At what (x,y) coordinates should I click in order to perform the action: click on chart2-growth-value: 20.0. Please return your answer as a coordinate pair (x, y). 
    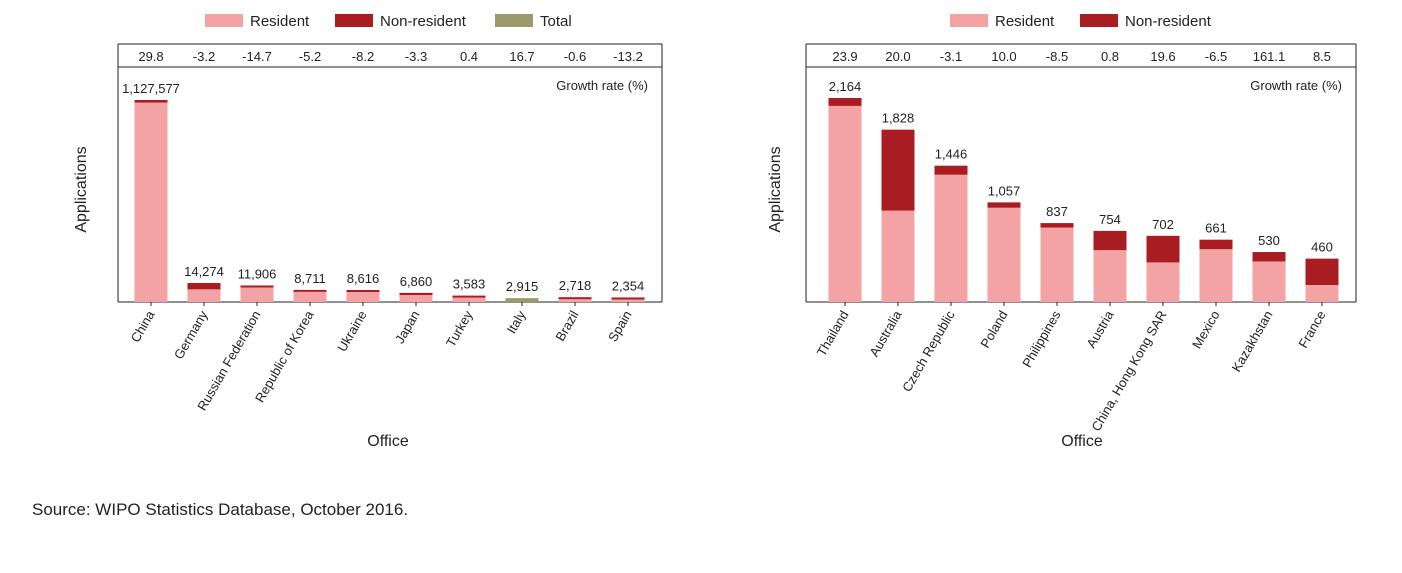
    Looking at the image, I should click on (897, 56).